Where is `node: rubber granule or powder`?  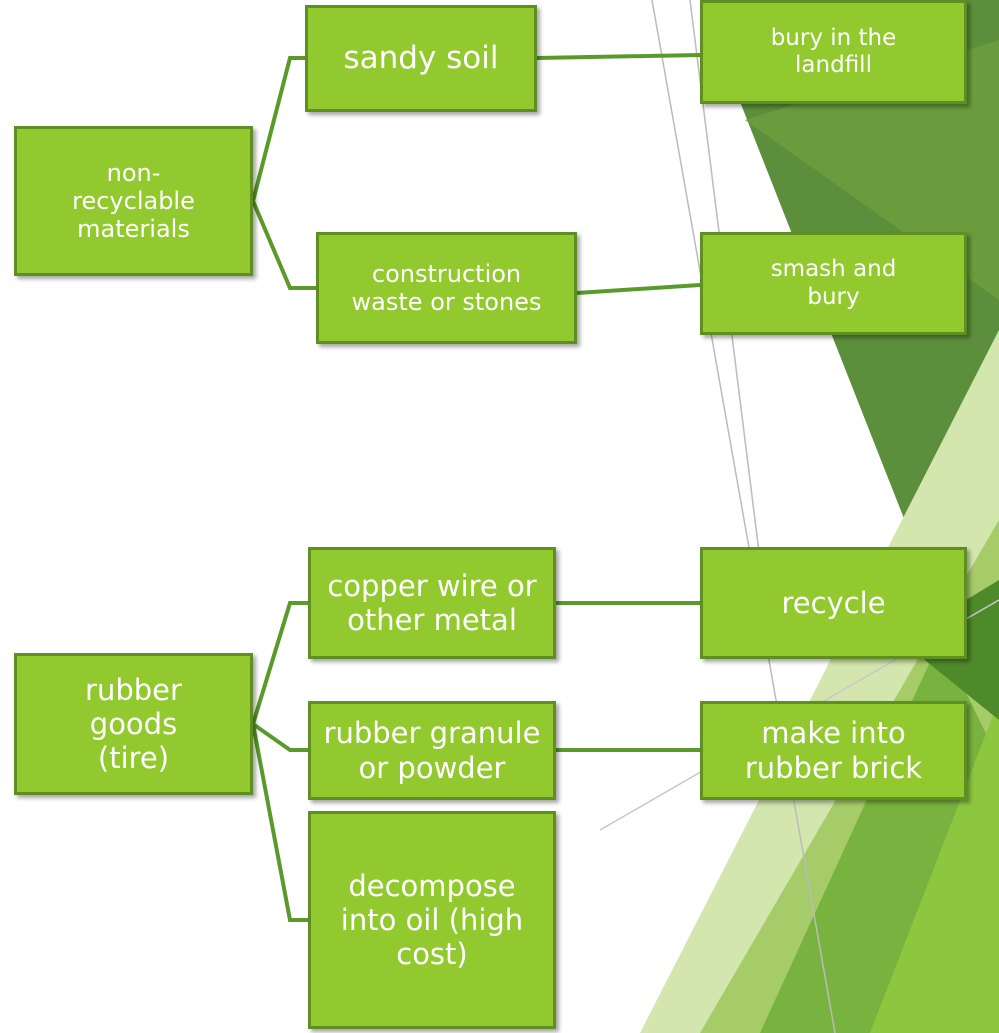
node: rubber granule or powder is located at coordinates (432, 750).